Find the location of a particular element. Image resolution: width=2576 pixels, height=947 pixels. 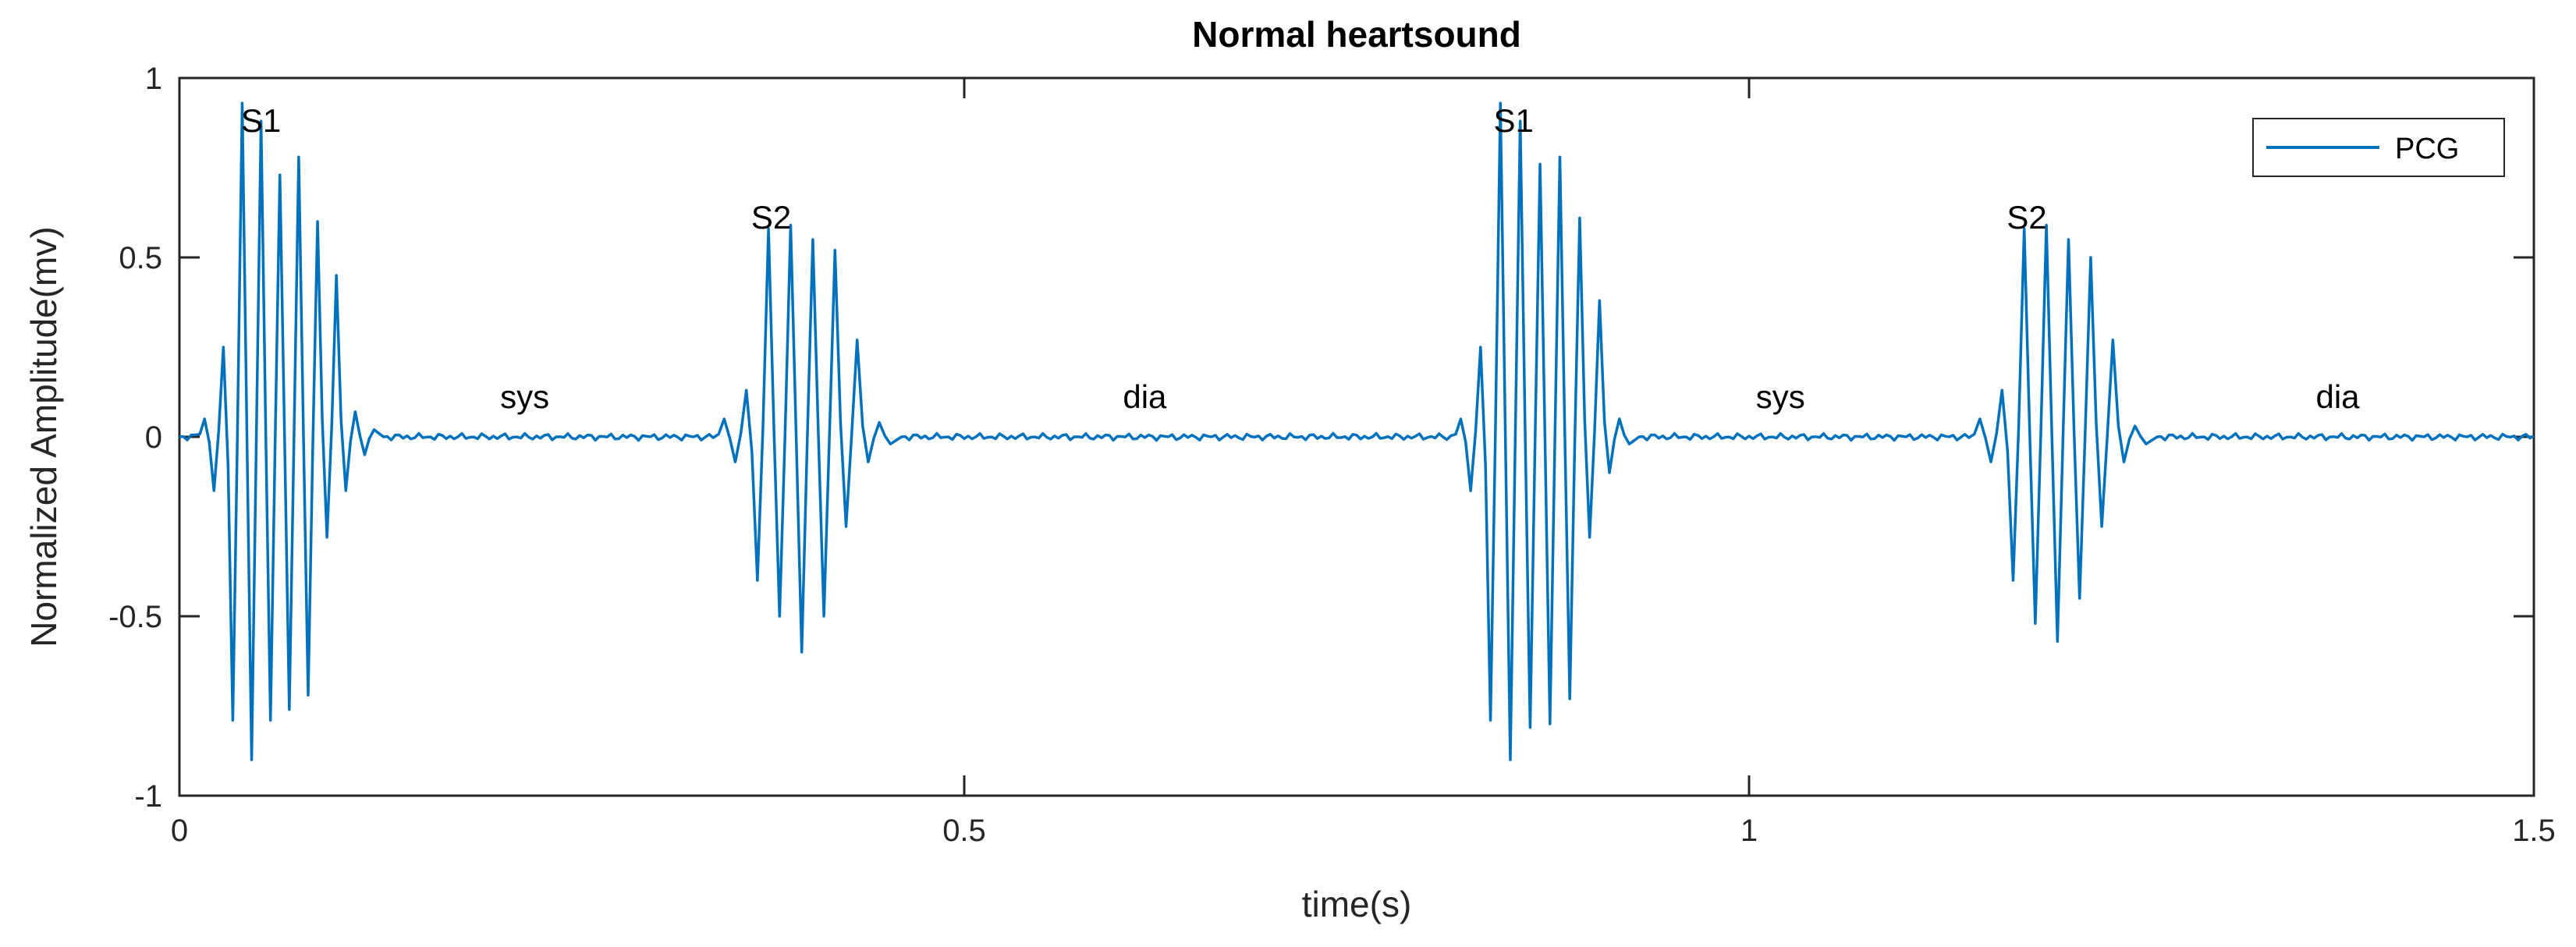

legend-label-pcg: PCG is located at coordinates (2427, 149).